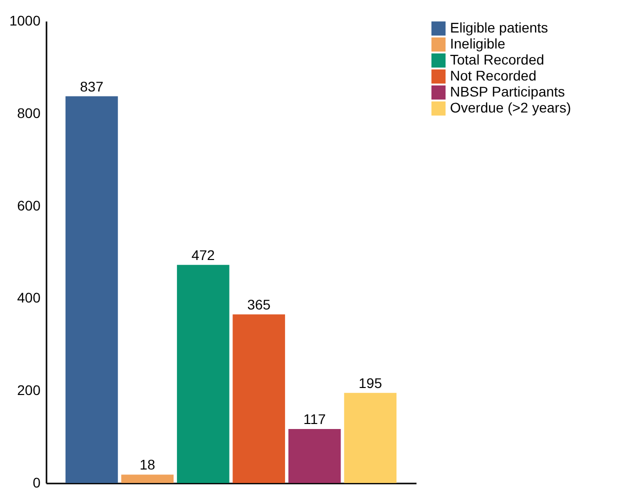  I want to click on legend-label: Ineligible, so click(478, 44).